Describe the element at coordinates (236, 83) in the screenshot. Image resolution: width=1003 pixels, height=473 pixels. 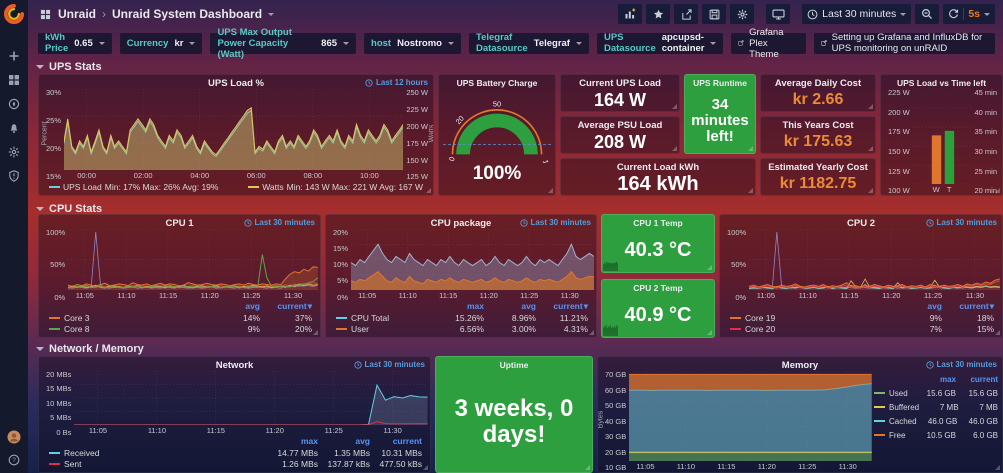
I see `panel-title: UPS Load %` at that location.